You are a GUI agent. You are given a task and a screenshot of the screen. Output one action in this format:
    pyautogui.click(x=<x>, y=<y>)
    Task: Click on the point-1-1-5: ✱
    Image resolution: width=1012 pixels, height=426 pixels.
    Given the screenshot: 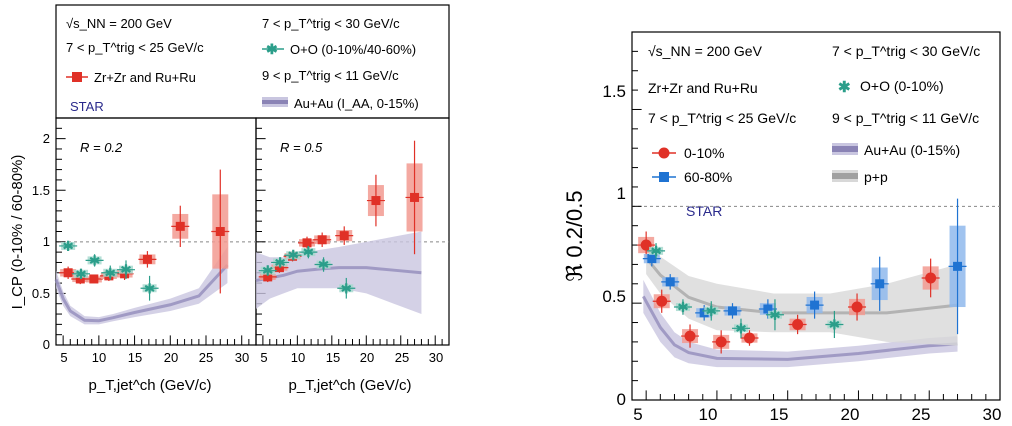 What is the action you would take?
    pyautogui.click(x=346, y=289)
    